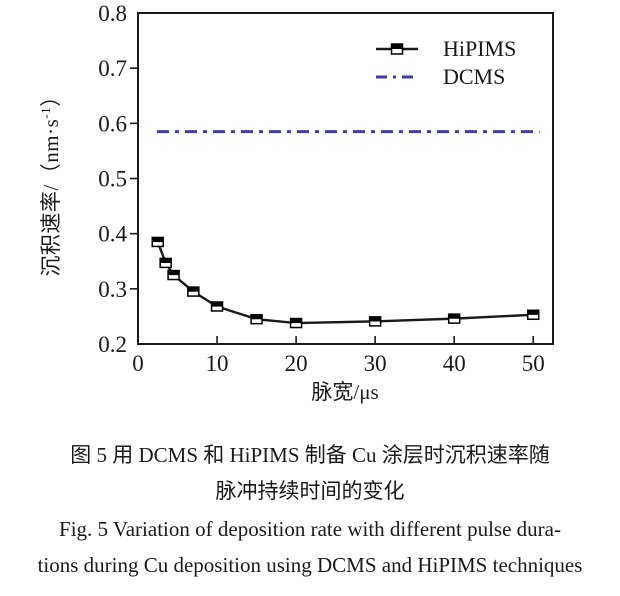  What do you see at coordinates (310, 491) in the screenshot?
I see `caption-chinese-line2: 脉冲持续时间的变化` at bounding box center [310, 491].